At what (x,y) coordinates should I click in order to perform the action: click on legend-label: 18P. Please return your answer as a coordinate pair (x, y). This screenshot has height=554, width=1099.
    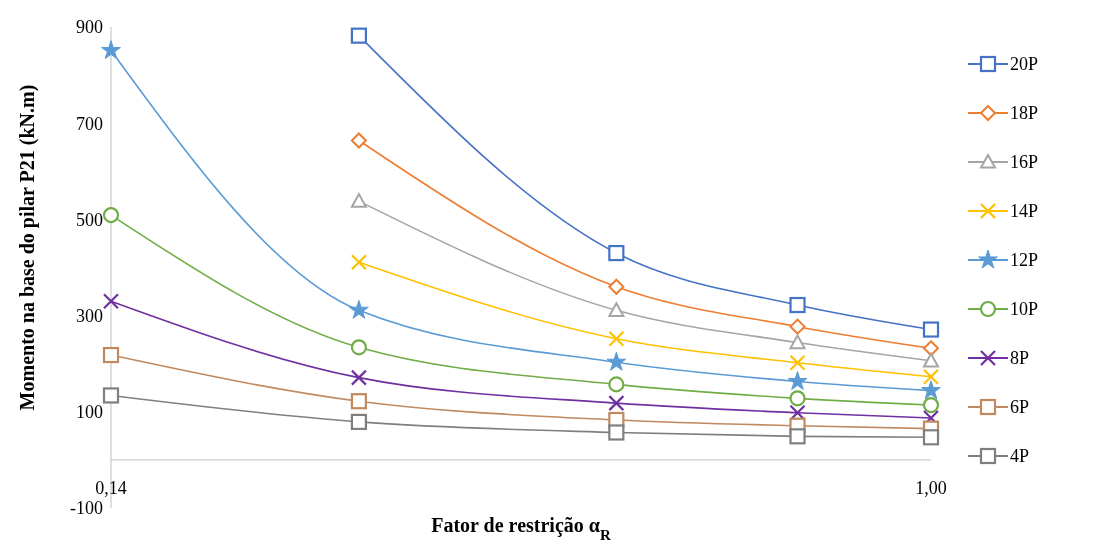
    Looking at the image, I should click on (1024, 113).